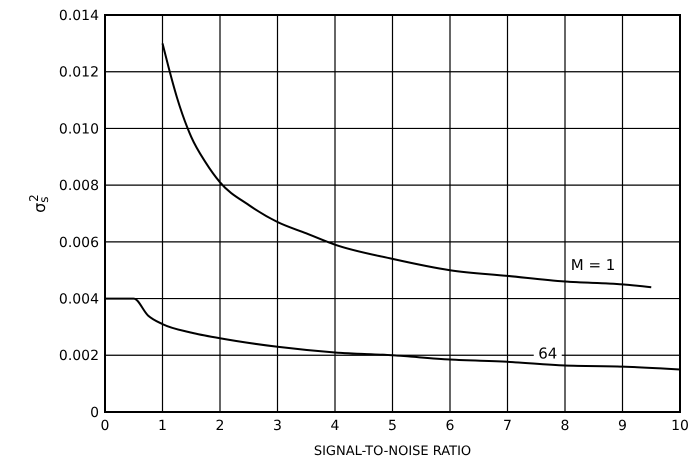 The height and width of the screenshot is (462, 694). What do you see at coordinates (79, 299) in the screenshot?
I see `y-tick-label: 0.004` at bounding box center [79, 299].